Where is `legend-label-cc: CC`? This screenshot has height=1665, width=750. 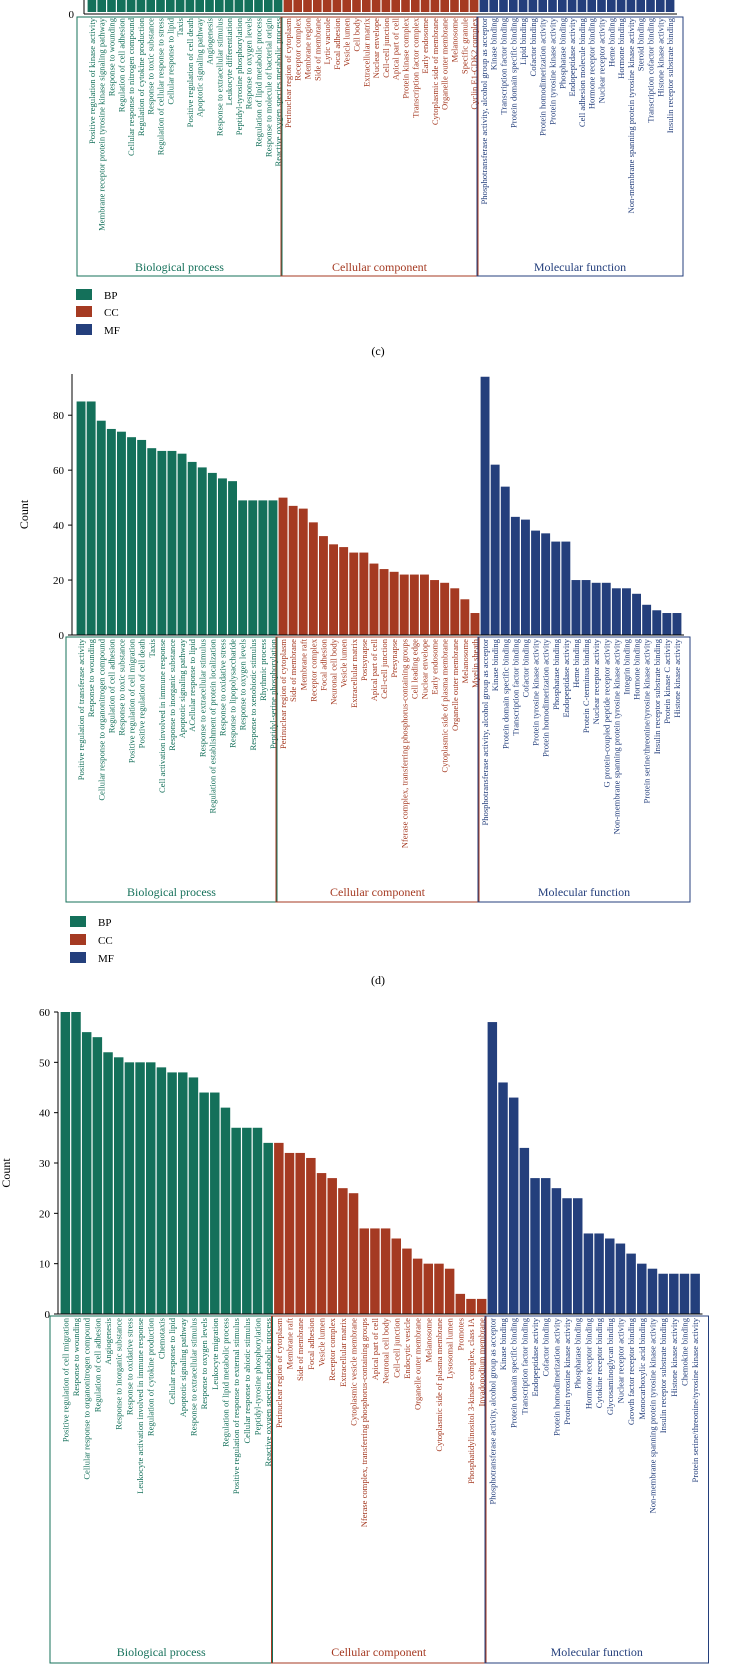
legend-label-cc: CC is located at coordinates (111, 313).